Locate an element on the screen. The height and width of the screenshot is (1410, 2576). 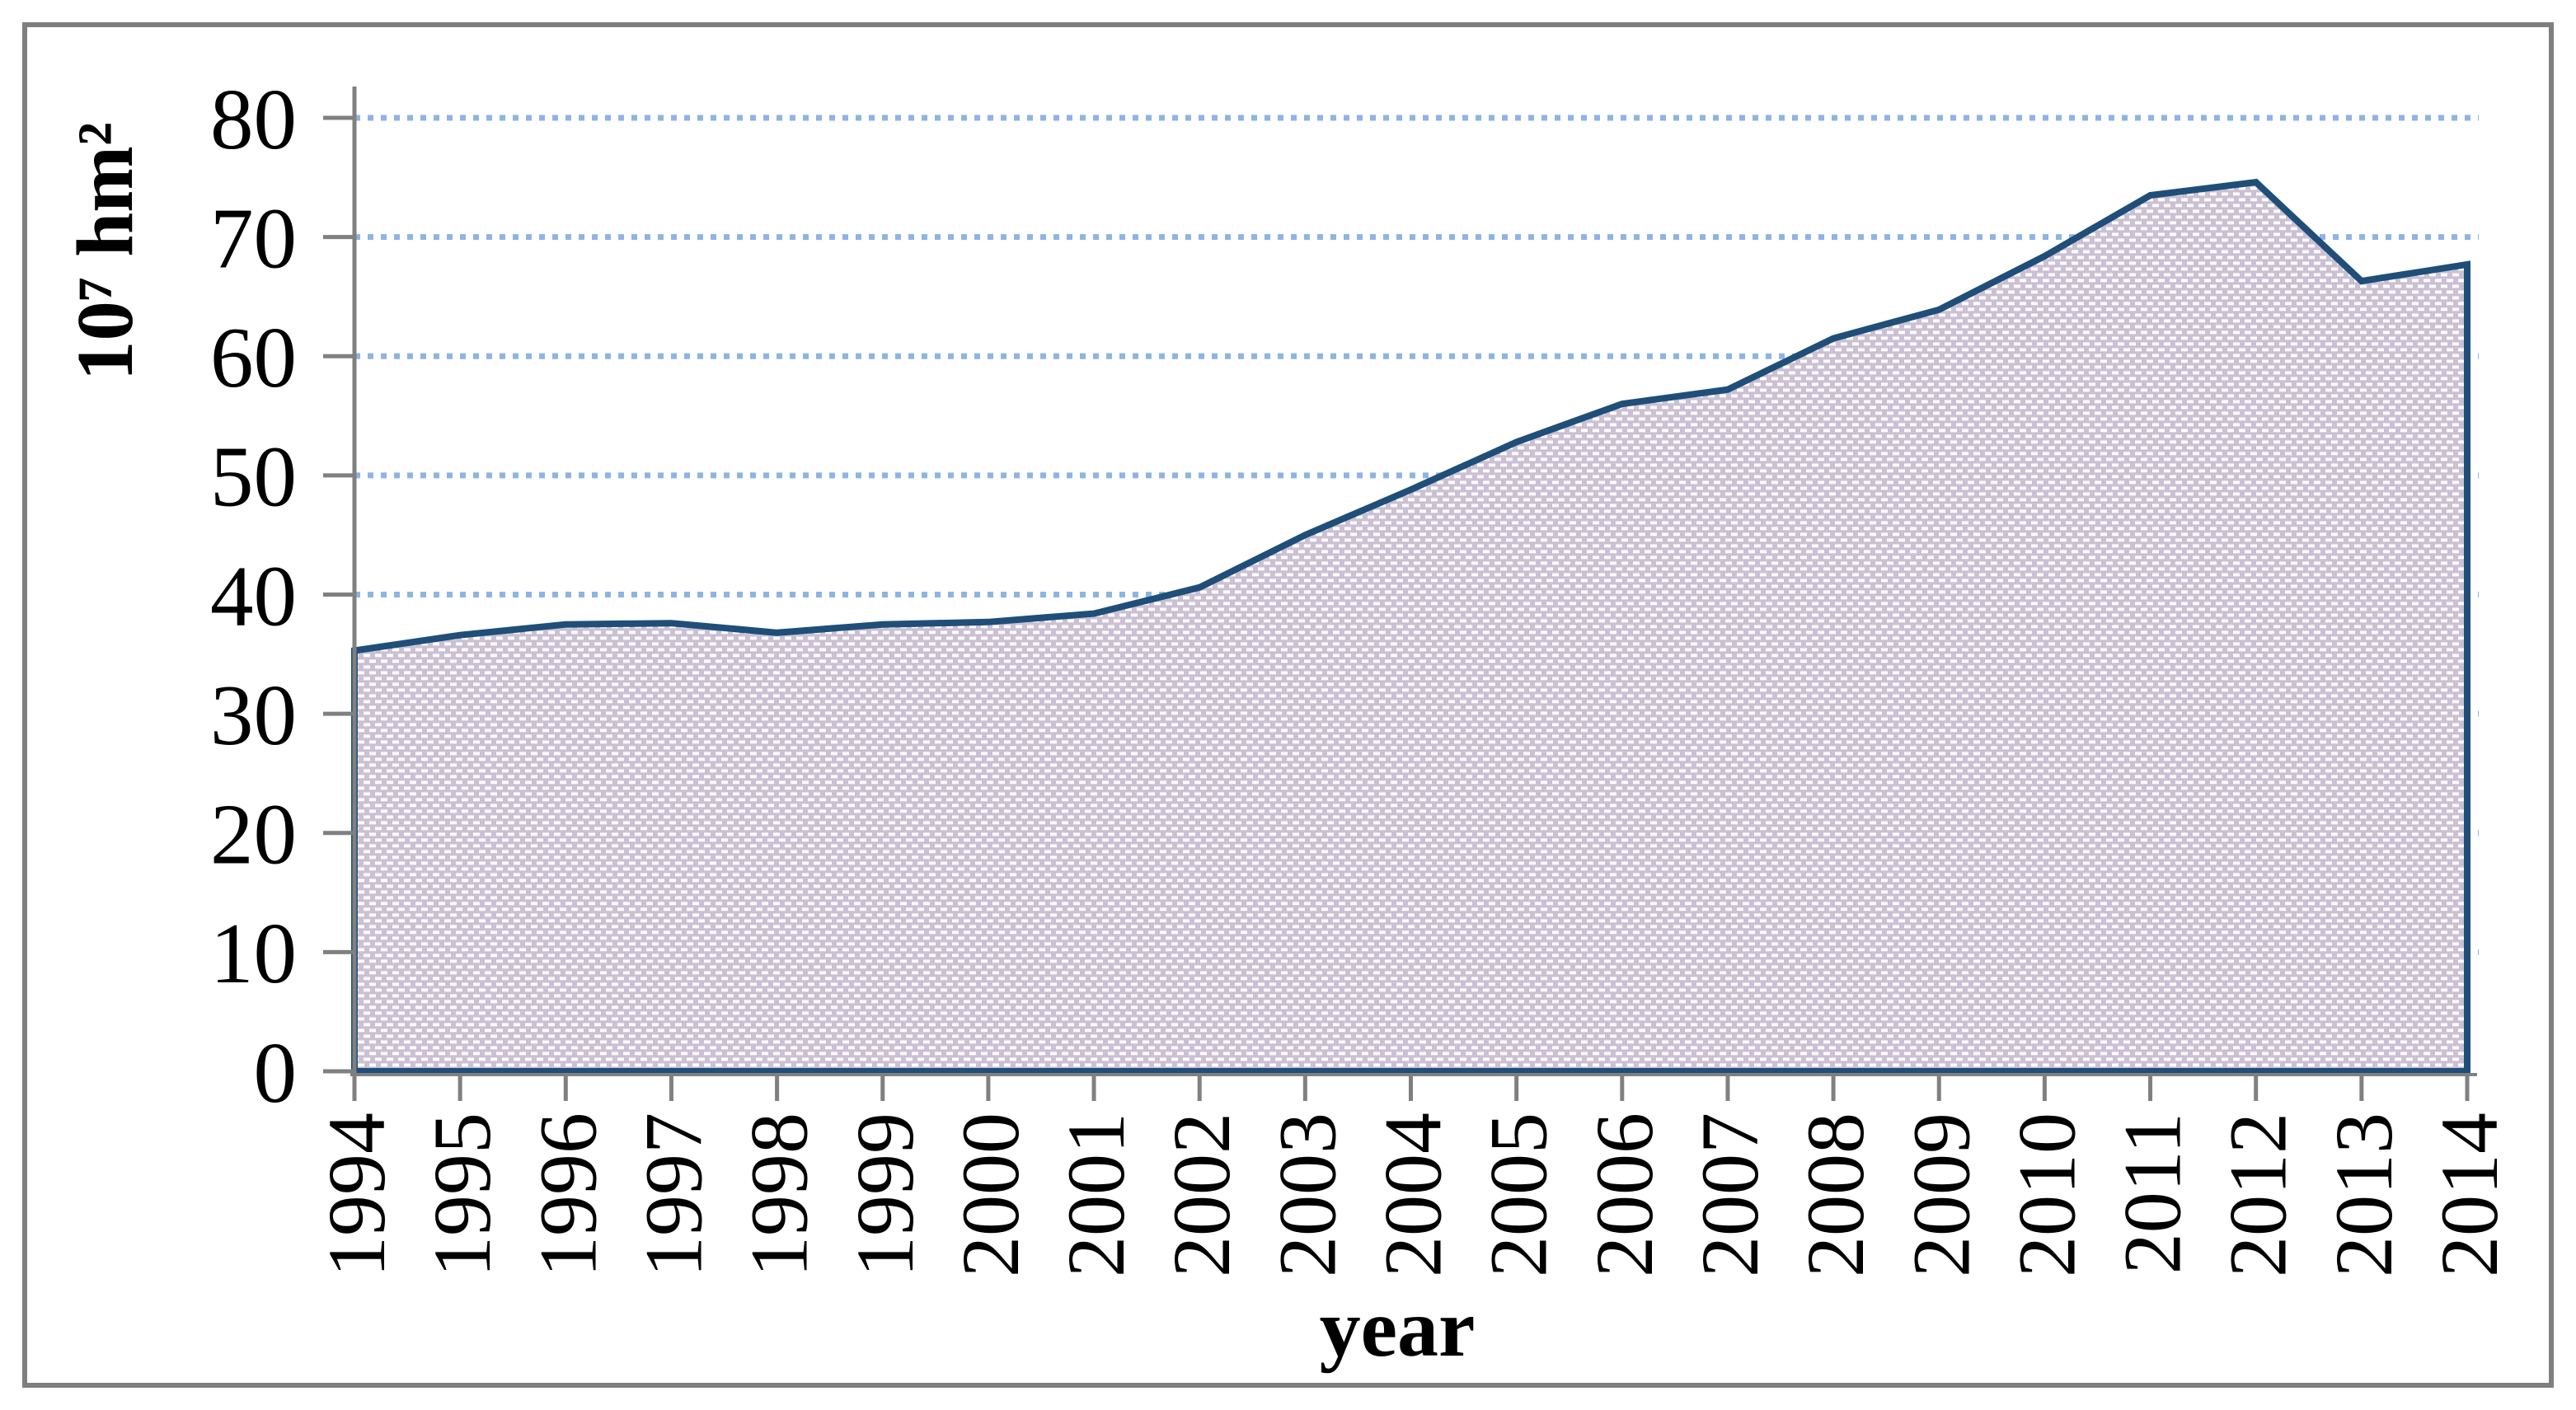
y-tick-label: 10 is located at coordinates (254, 953).